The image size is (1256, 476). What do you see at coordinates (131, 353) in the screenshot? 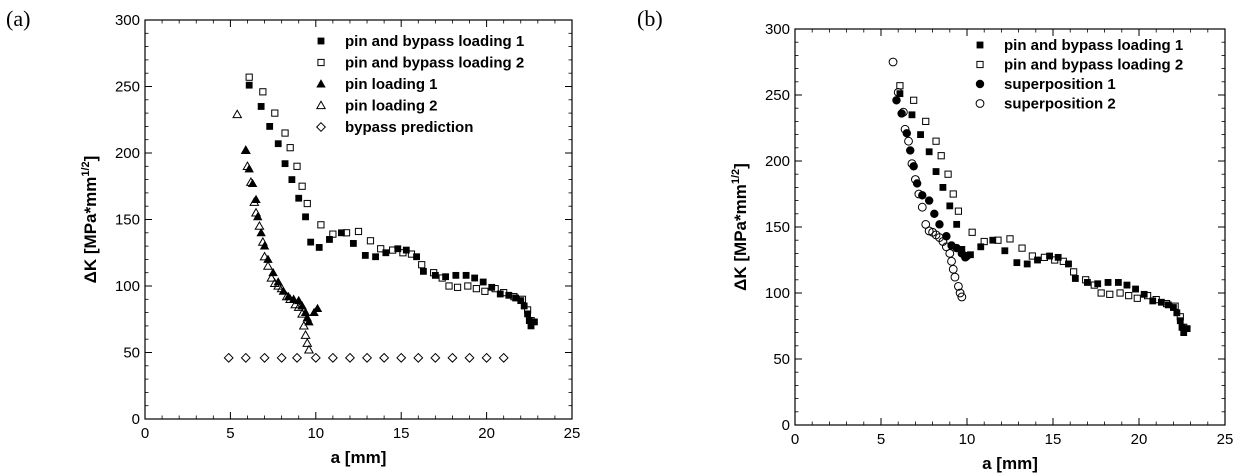
I see `chart-a-y-tick-label: 50` at bounding box center [131, 353].